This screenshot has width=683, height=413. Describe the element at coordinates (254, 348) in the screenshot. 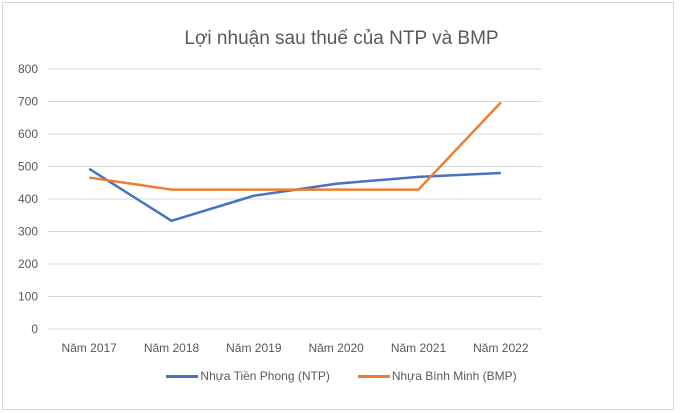

I see `x-tick-label: Năm 2019` at that location.